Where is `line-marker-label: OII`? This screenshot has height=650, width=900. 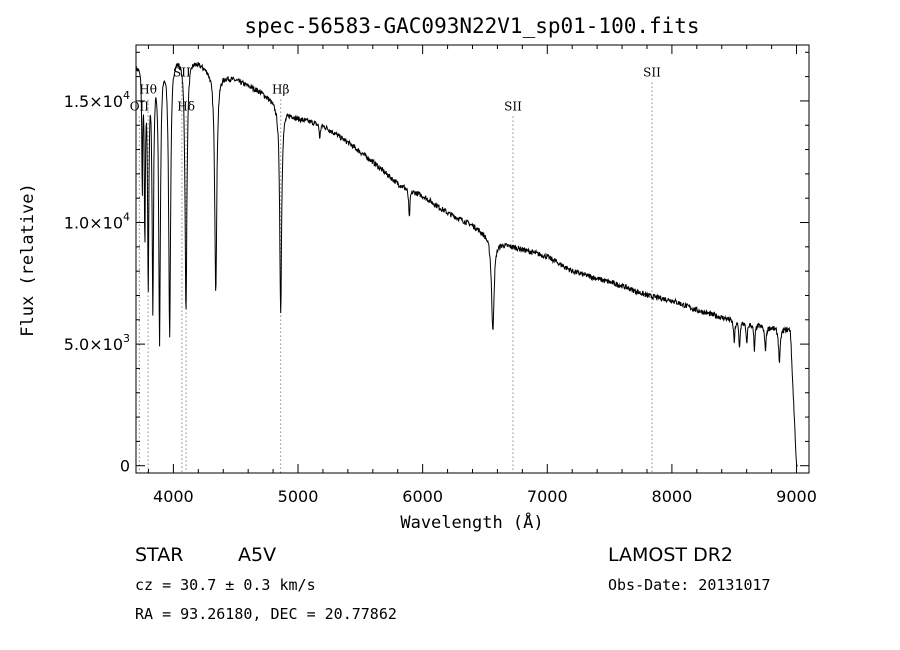
line-marker-label: OII is located at coordinates (140, 107).